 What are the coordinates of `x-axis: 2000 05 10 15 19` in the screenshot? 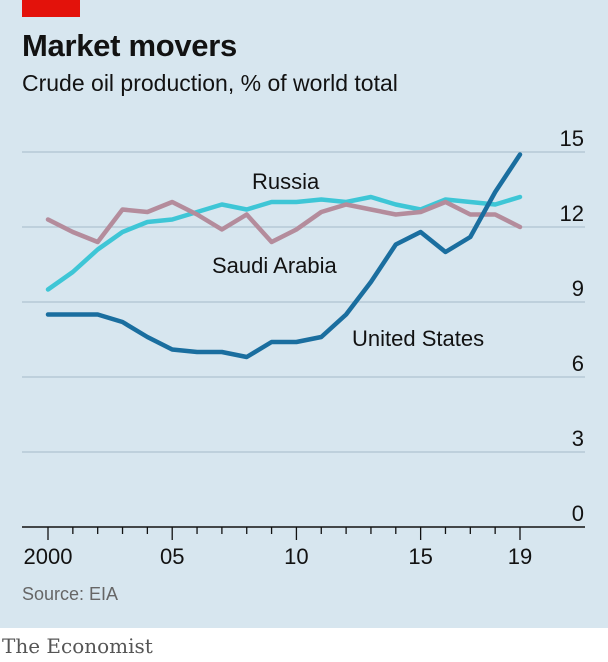 It's located at (303, 547).